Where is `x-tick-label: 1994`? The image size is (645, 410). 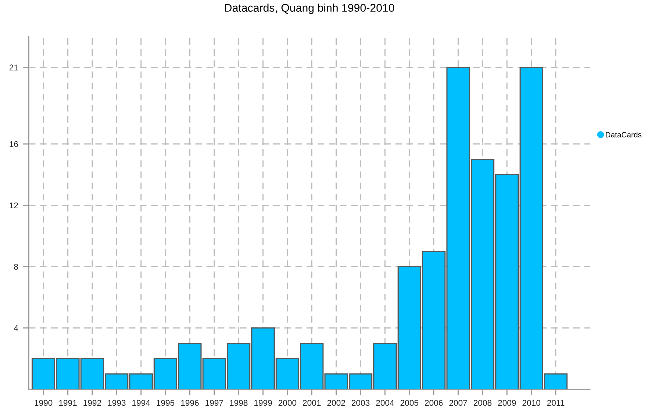 x-tick-label: 1994 is located at coordinates (141, 403).